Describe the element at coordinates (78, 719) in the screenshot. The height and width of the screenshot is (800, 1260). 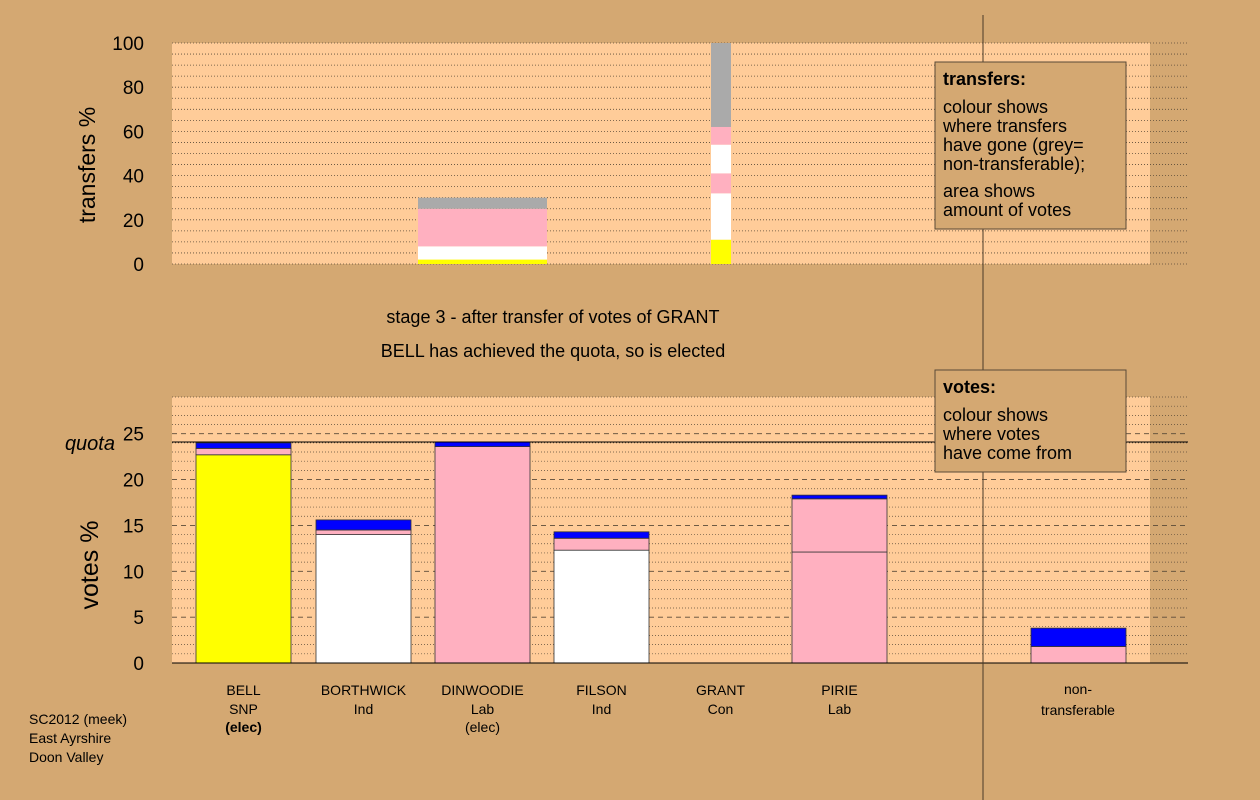
I see `footer-line: SC2012 (meek)` at that location.